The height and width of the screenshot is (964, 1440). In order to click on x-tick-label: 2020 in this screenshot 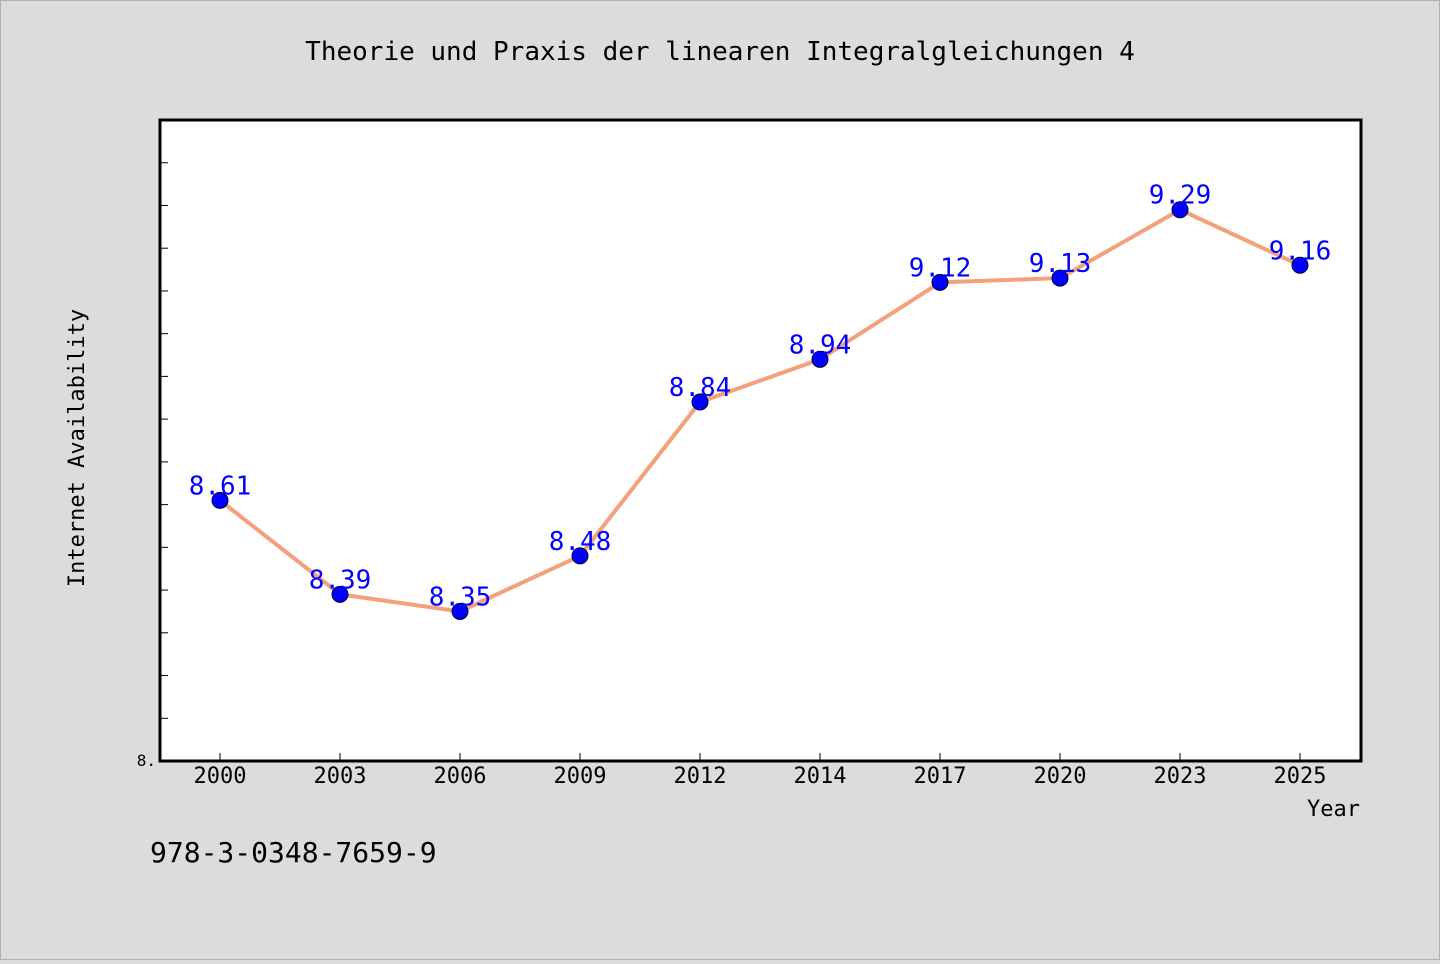, I will do `click(1060, 776)`.